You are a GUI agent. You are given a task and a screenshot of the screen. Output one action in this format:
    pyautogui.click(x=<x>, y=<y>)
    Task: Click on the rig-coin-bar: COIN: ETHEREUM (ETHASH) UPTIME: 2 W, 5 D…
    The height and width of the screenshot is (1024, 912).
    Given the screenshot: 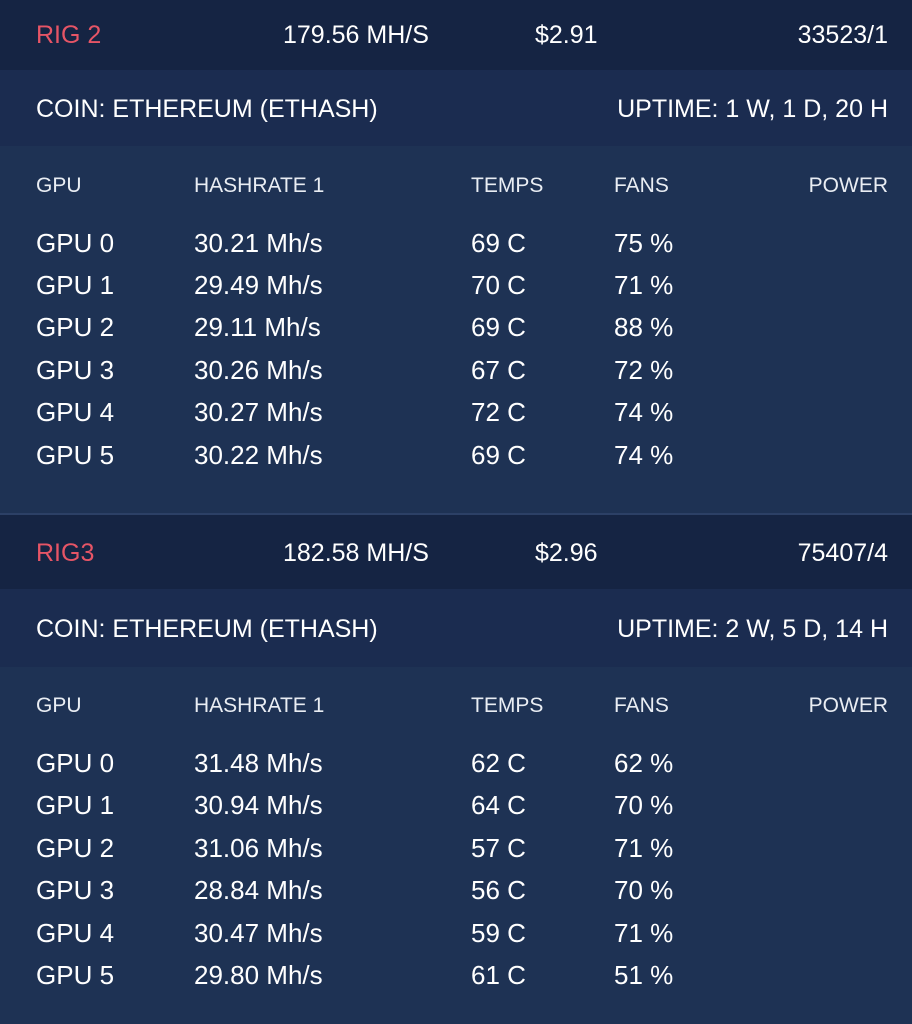 What is the action you would take?
    pyautogui.click(x=456, y=628)
    